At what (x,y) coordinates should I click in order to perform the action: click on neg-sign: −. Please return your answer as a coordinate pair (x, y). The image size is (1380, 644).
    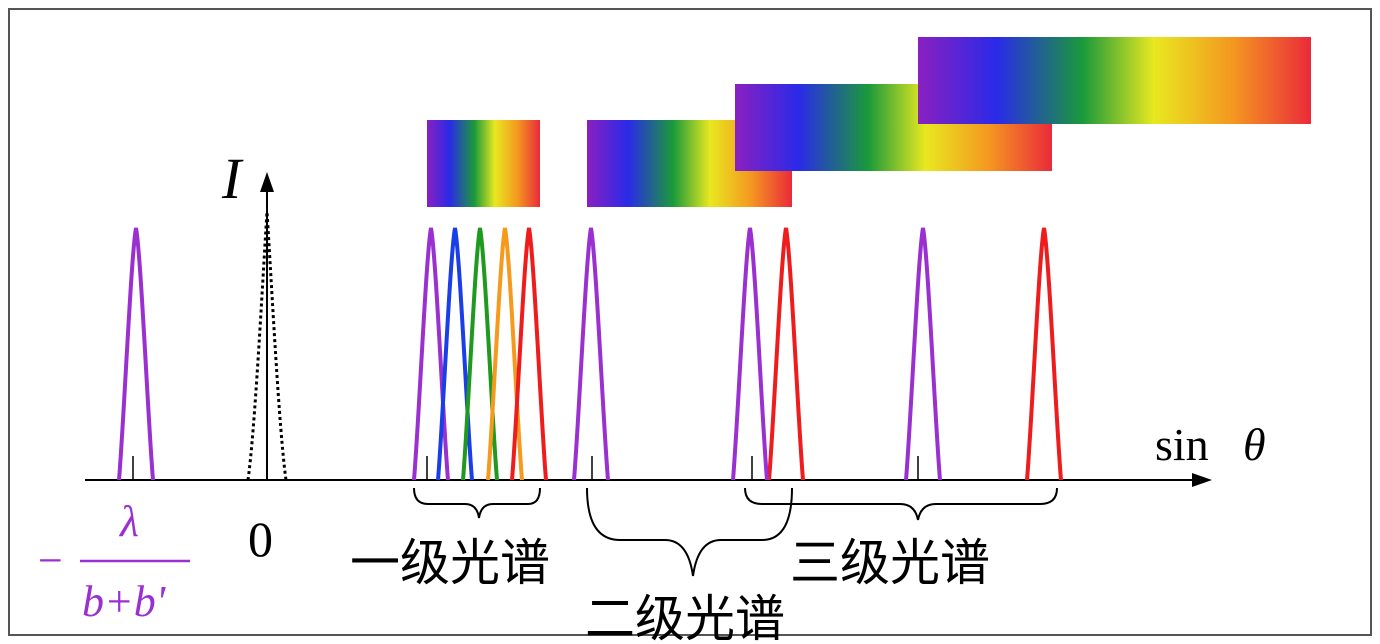
    Looking at the image, I should click on (50, 560).